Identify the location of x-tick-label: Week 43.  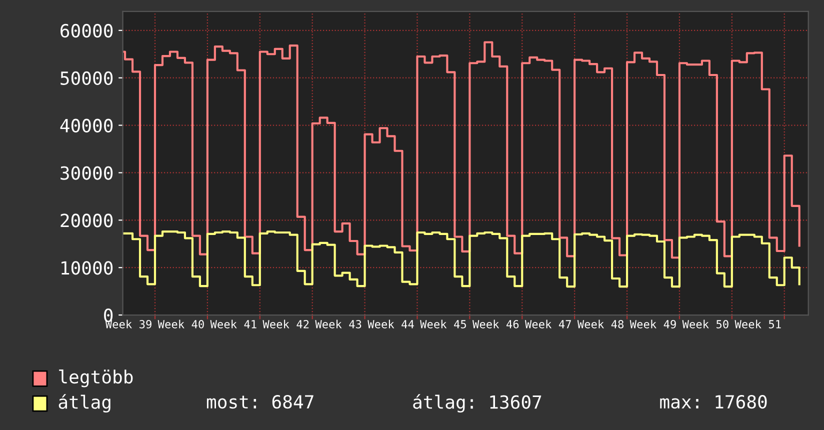
(338, 324).